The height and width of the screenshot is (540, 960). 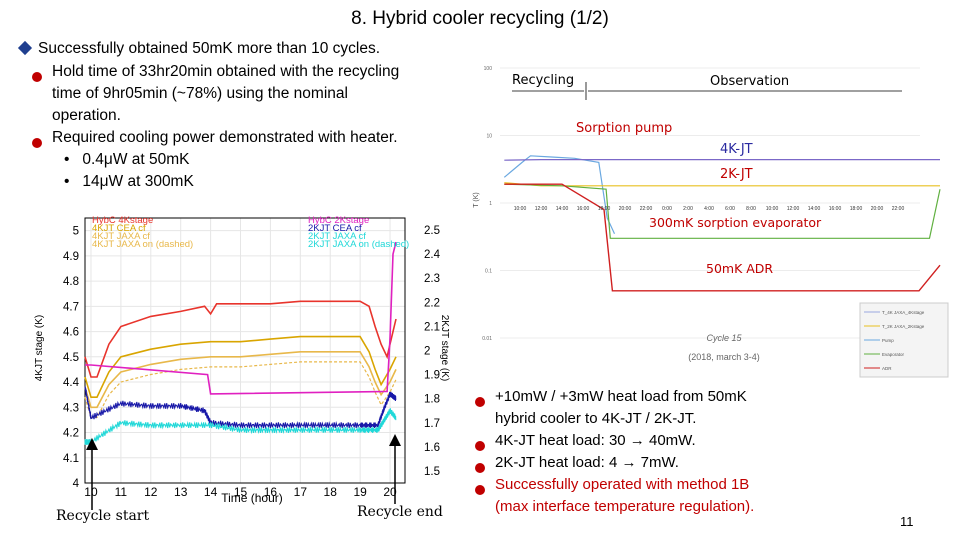 I want to click on cycle-date: (2018, march 3-4), so click(x=724, y=357).